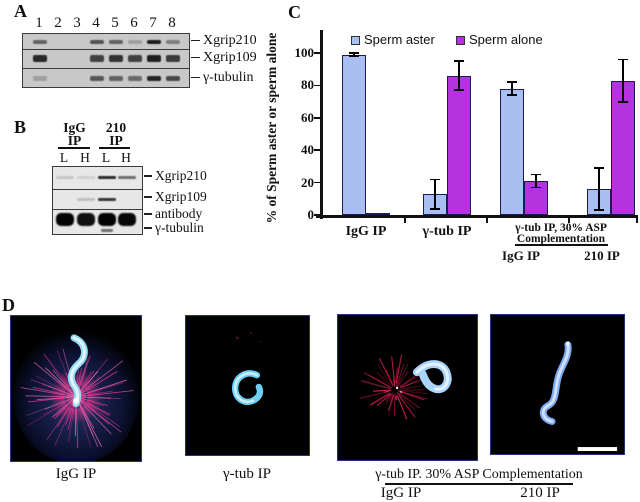 This screenshot has height=502, width=640. What do you see at coordinates (477, 216) in the screenshot?
I see `x-axis-line` at bounding box center [477, 216].